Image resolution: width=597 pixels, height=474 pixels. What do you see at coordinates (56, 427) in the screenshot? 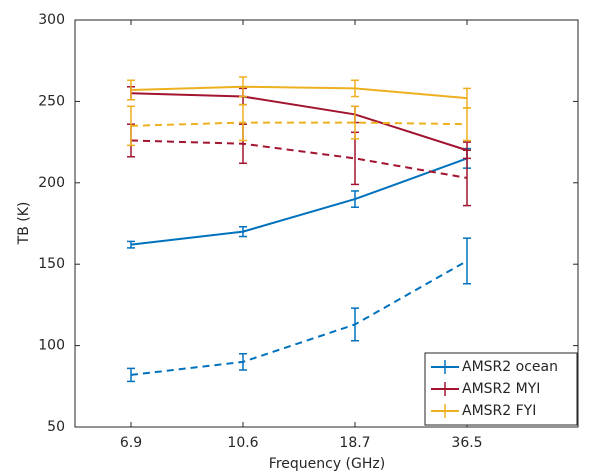
I see `y-tick-label: 50` at bounding box center [56, 427].